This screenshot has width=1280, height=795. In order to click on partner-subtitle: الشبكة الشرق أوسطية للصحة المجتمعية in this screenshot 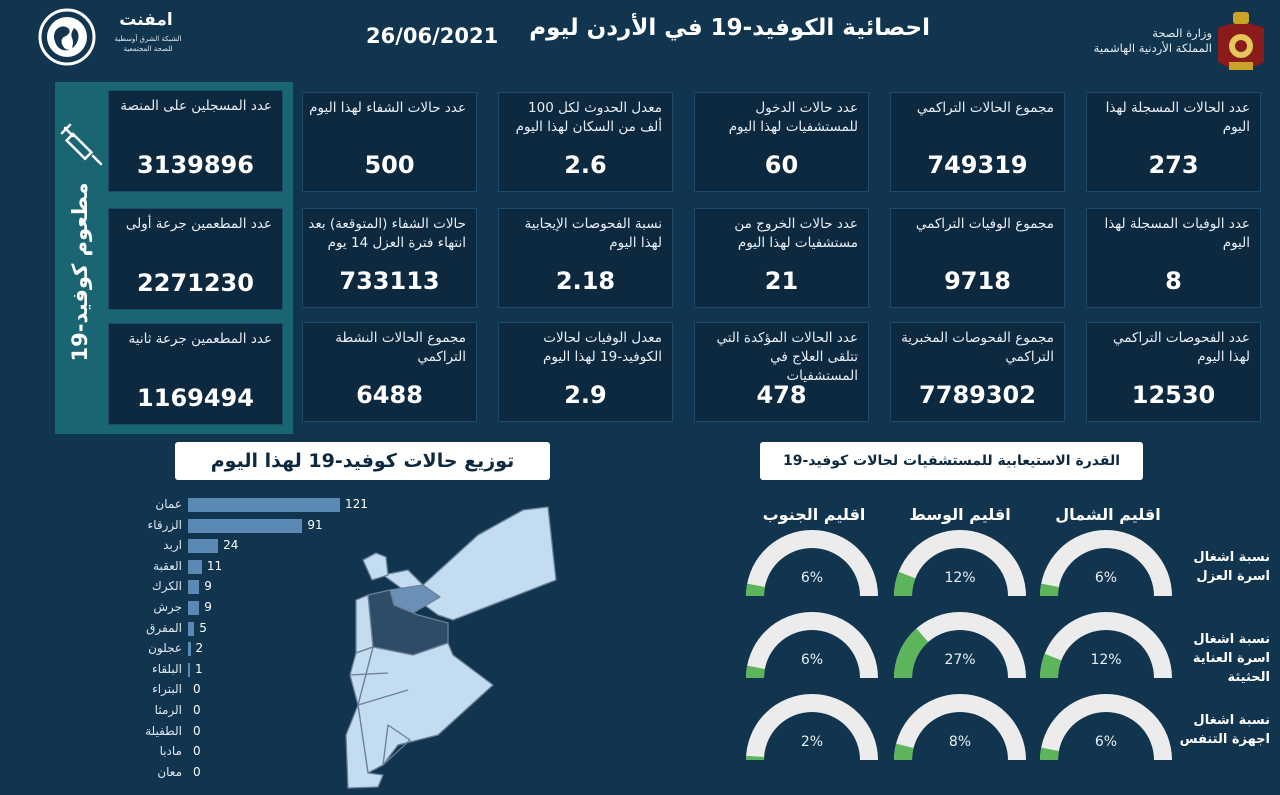, I will do `click(148, 44)`.